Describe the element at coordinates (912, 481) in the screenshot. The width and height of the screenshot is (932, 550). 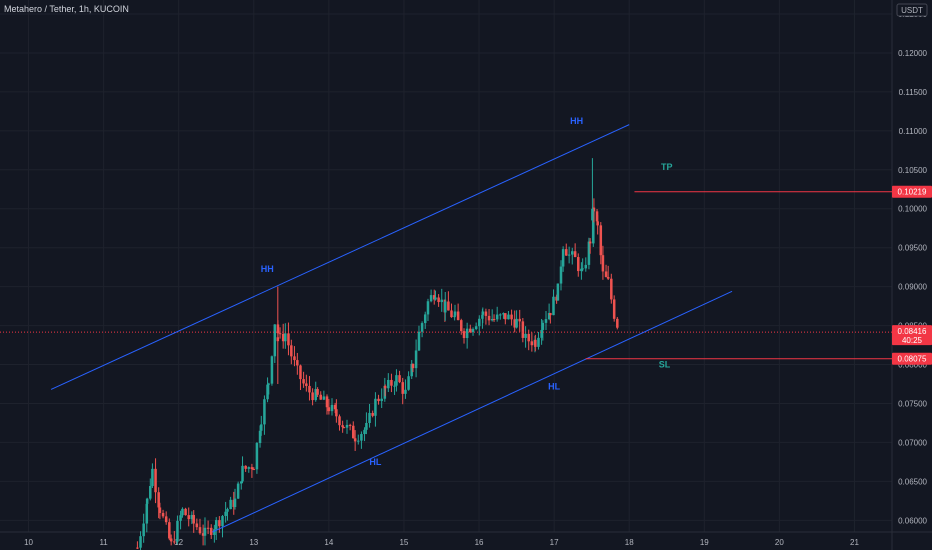
I see `price-tick-label: 0.06500` at that location.